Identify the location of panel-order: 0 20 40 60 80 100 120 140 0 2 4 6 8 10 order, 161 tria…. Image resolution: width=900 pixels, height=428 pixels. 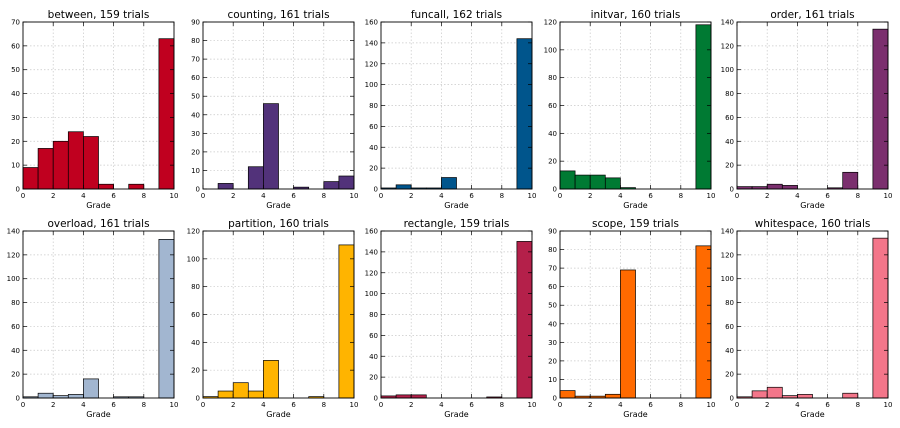
(807, 109).